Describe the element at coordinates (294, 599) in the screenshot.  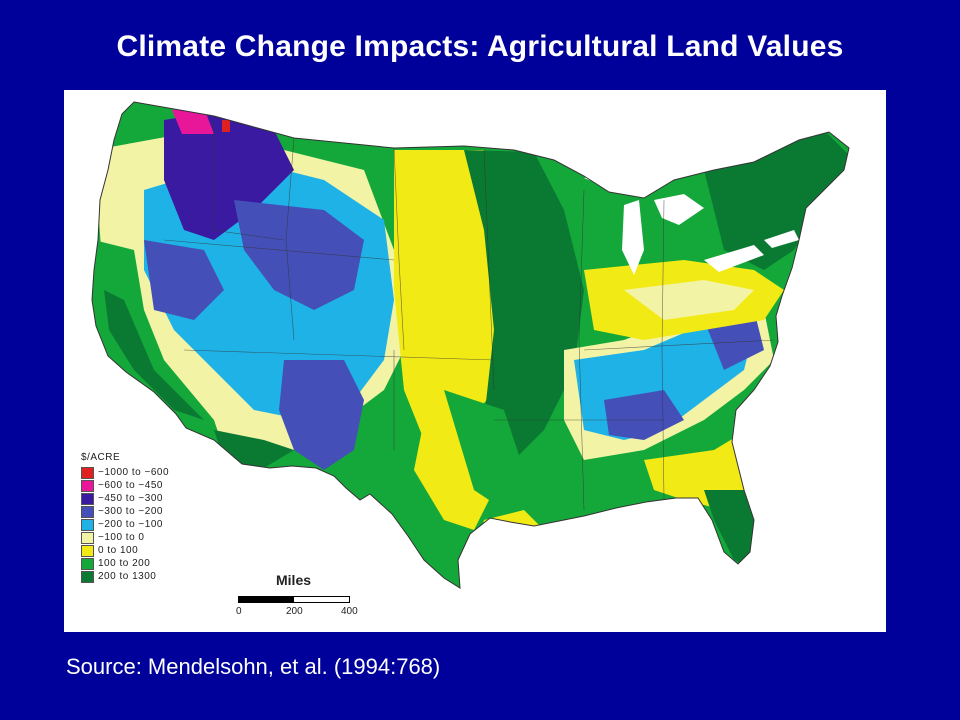
I see `scale-bar-graphic` at that location.